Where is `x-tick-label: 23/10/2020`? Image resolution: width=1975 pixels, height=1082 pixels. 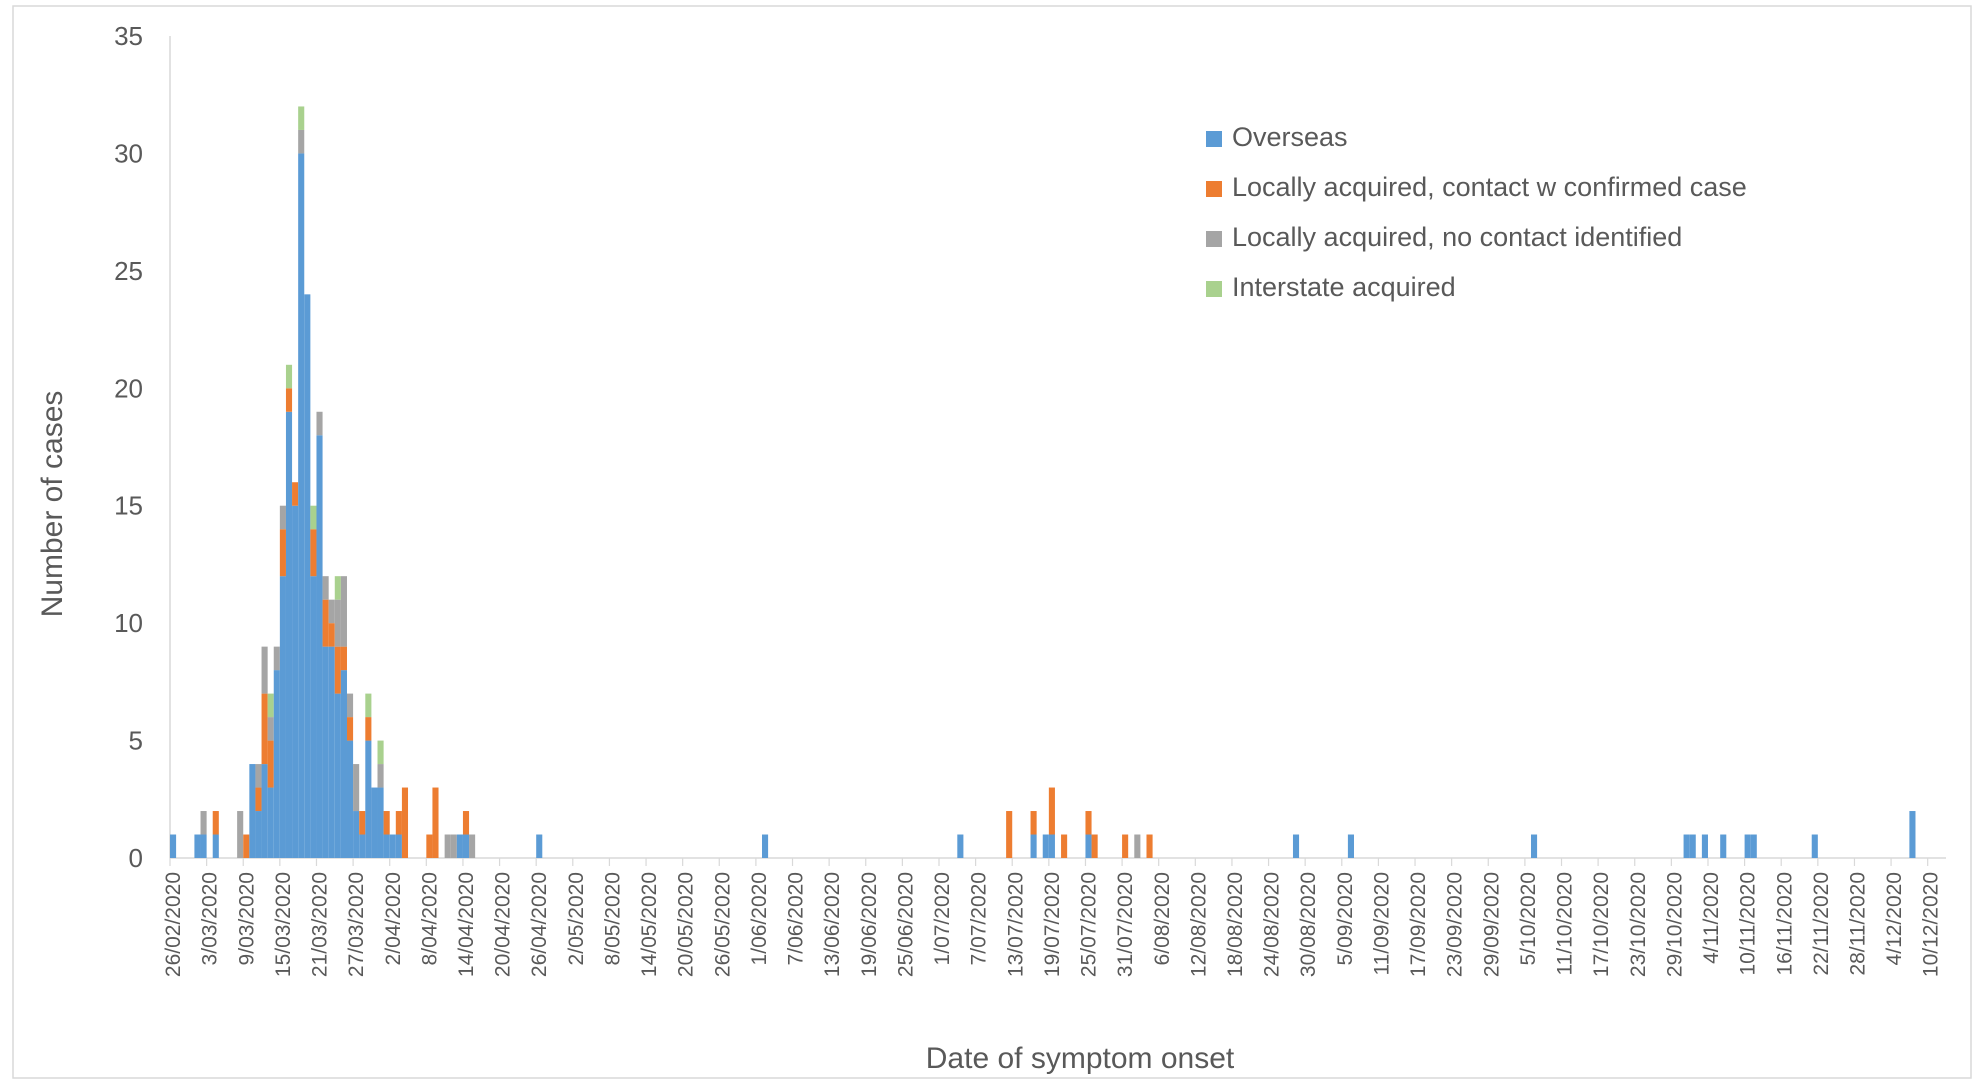 x-tick-label: 23/10/2020 is located at coordinates (1638, 924).